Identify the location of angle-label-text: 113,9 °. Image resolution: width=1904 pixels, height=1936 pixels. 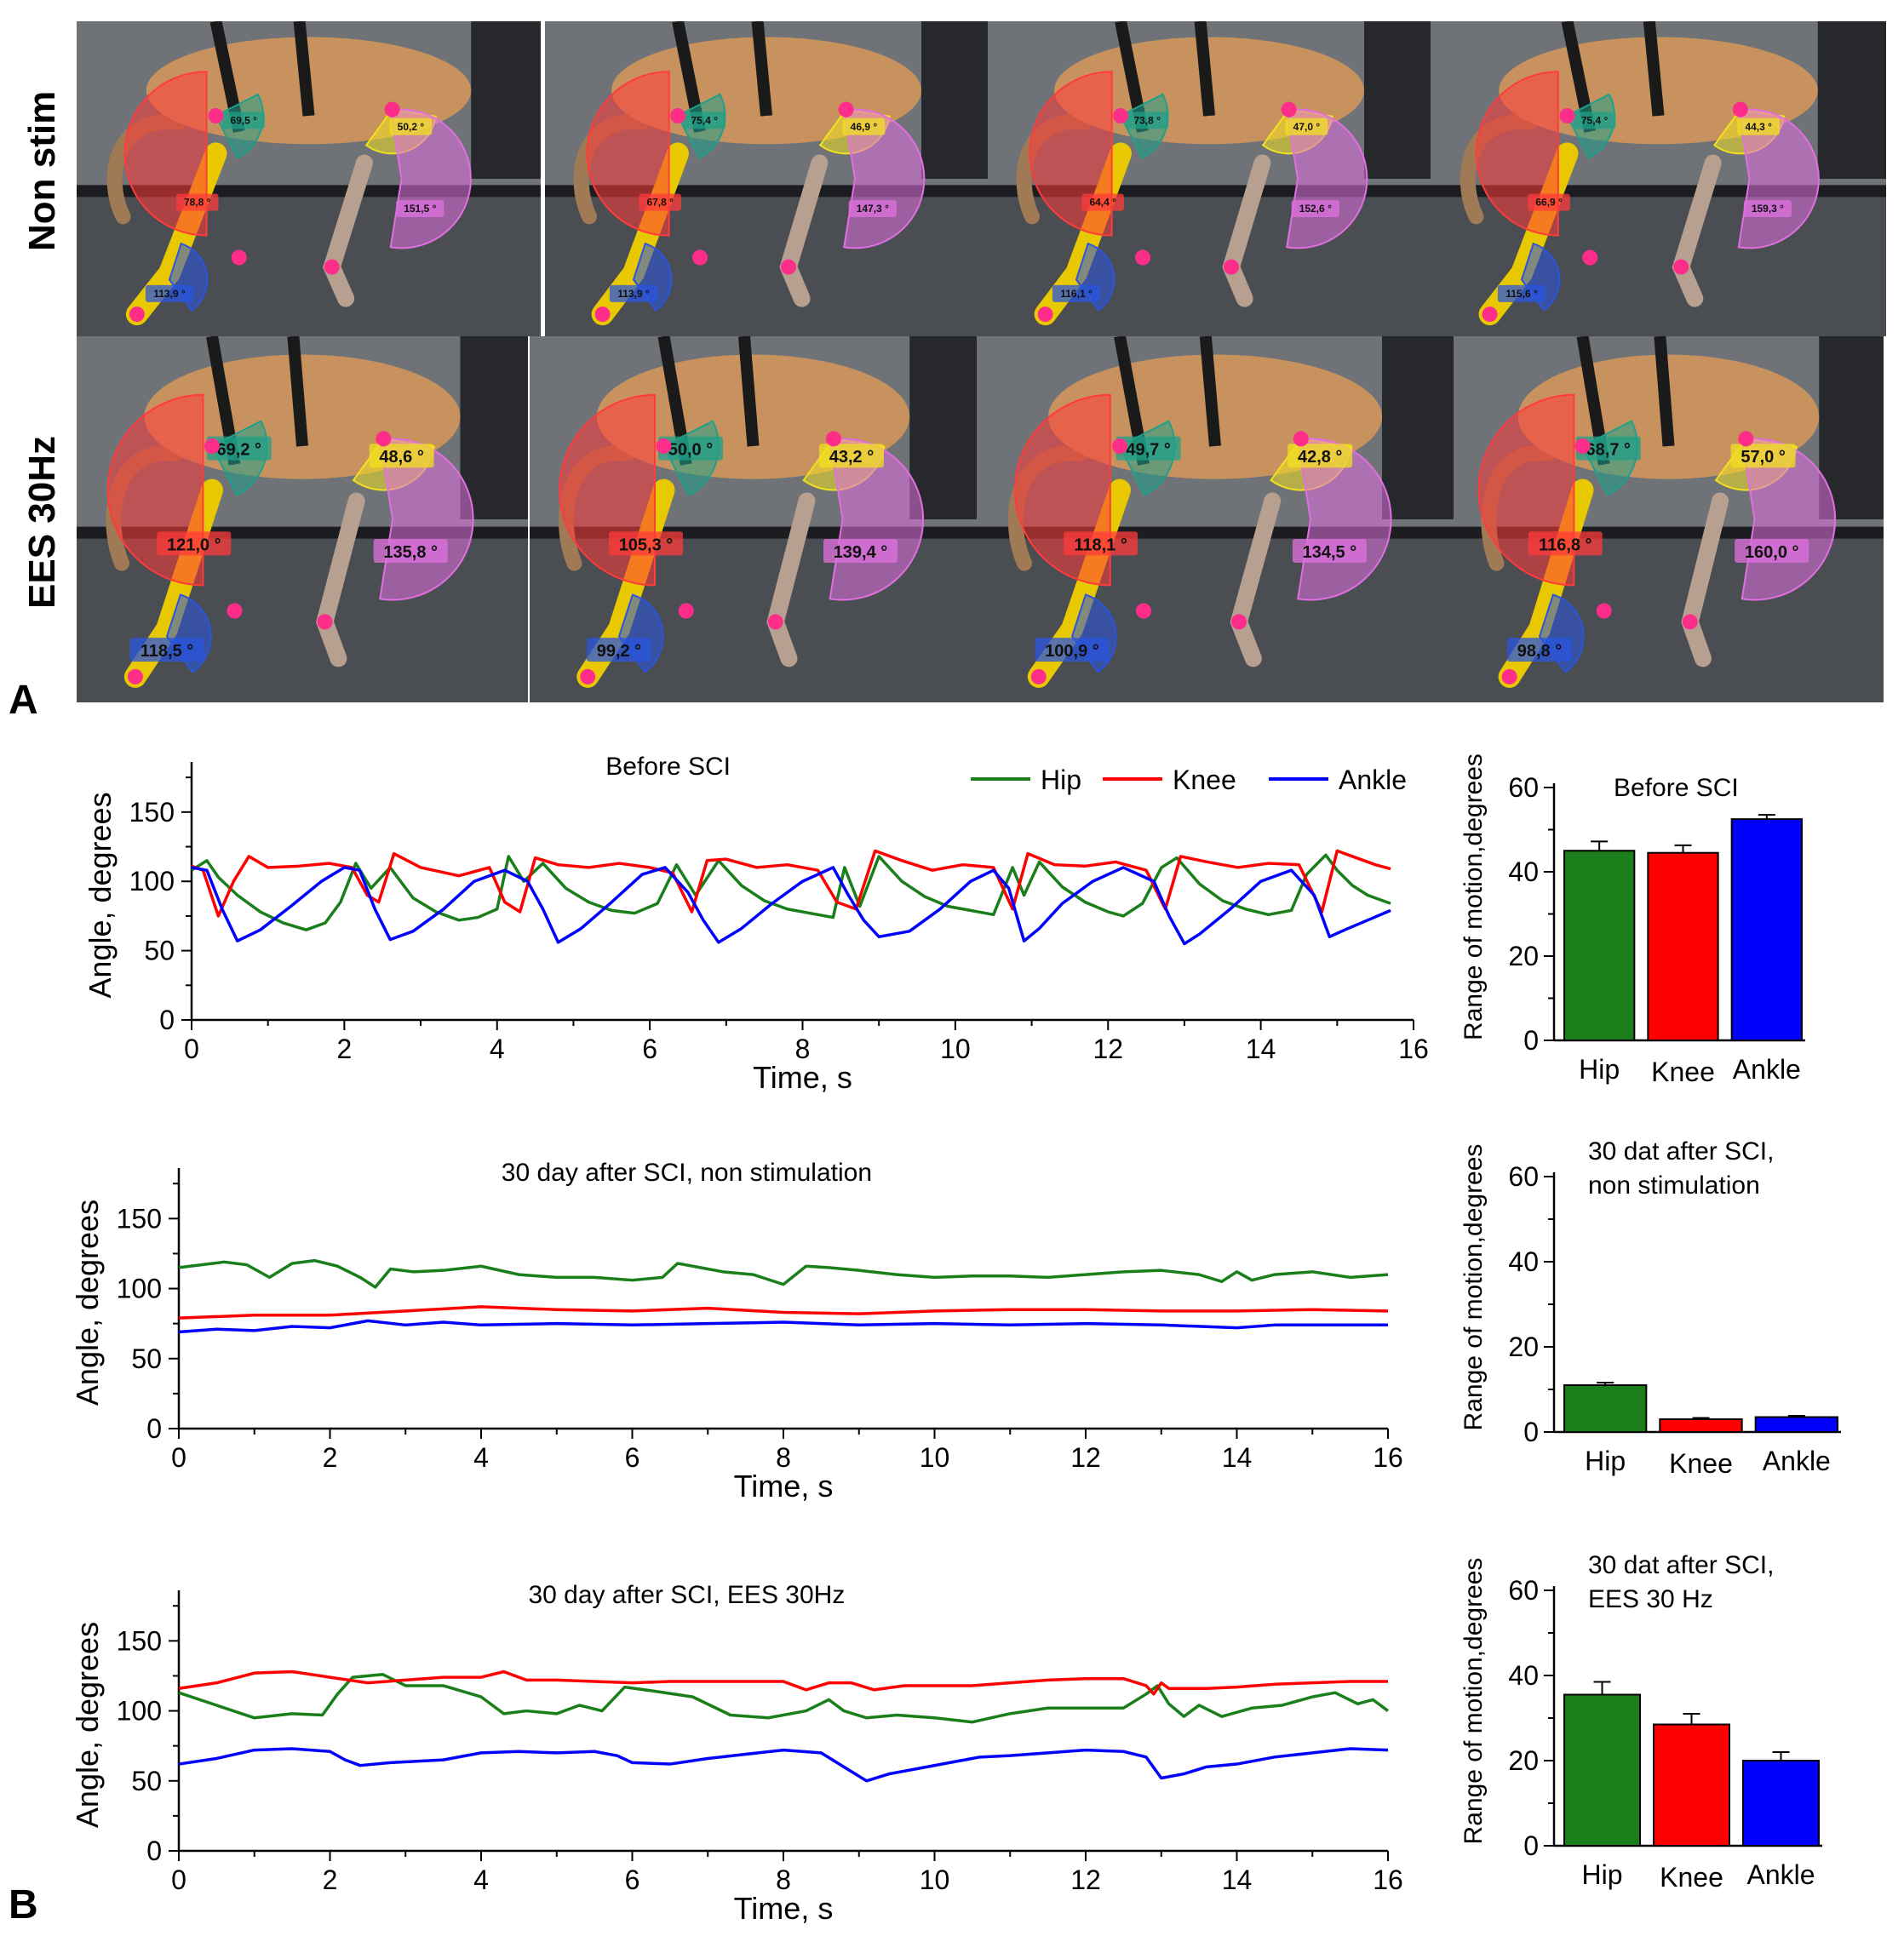
(169, 294).